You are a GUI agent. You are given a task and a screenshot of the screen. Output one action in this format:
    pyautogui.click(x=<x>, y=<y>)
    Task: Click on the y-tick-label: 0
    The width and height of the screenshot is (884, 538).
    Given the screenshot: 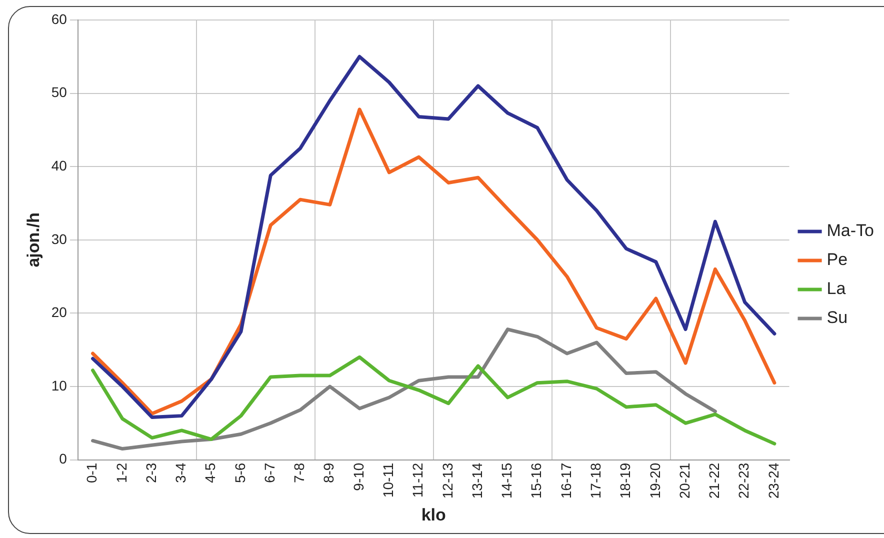 What is the action you would take?
    pyautogui.click(x=63, y=458)
    